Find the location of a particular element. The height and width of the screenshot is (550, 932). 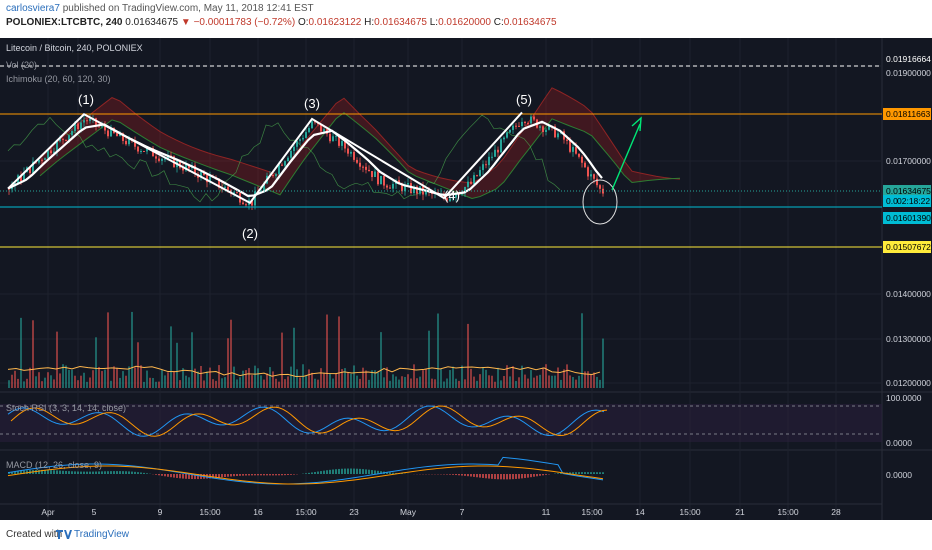

created-with: Created with is located at coordinates (34, 534).